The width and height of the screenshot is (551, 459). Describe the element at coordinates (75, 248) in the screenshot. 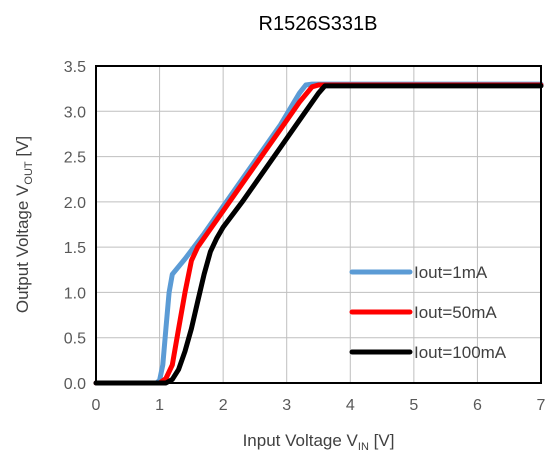

I see `y-tick-label: 1.5` at that location.